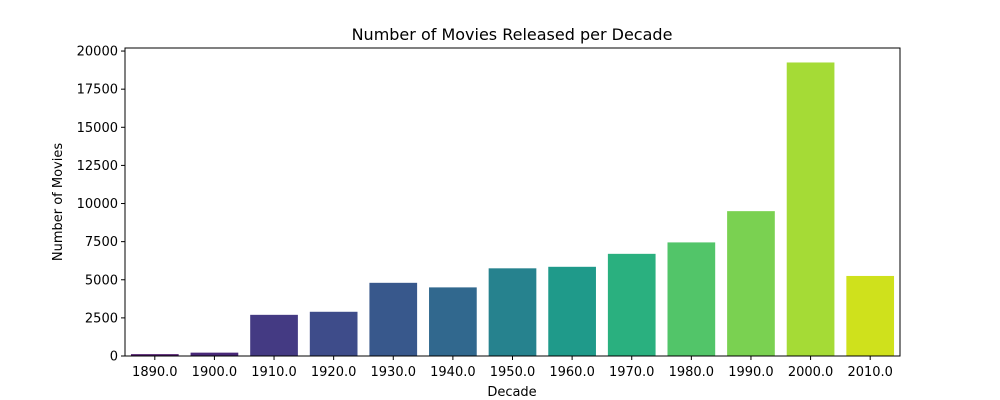  What do you see at coordinates (334, 372) in the screenshot?
I see `x-tick-label: 1920.0` at bounding box center [334, 372].